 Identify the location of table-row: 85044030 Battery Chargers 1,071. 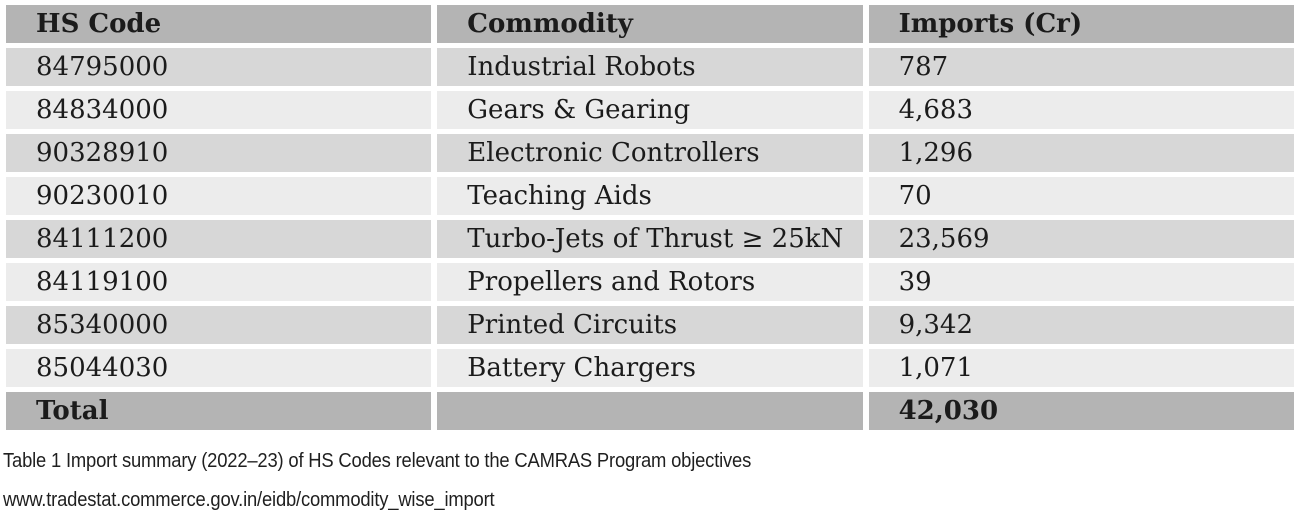
(650, 368).